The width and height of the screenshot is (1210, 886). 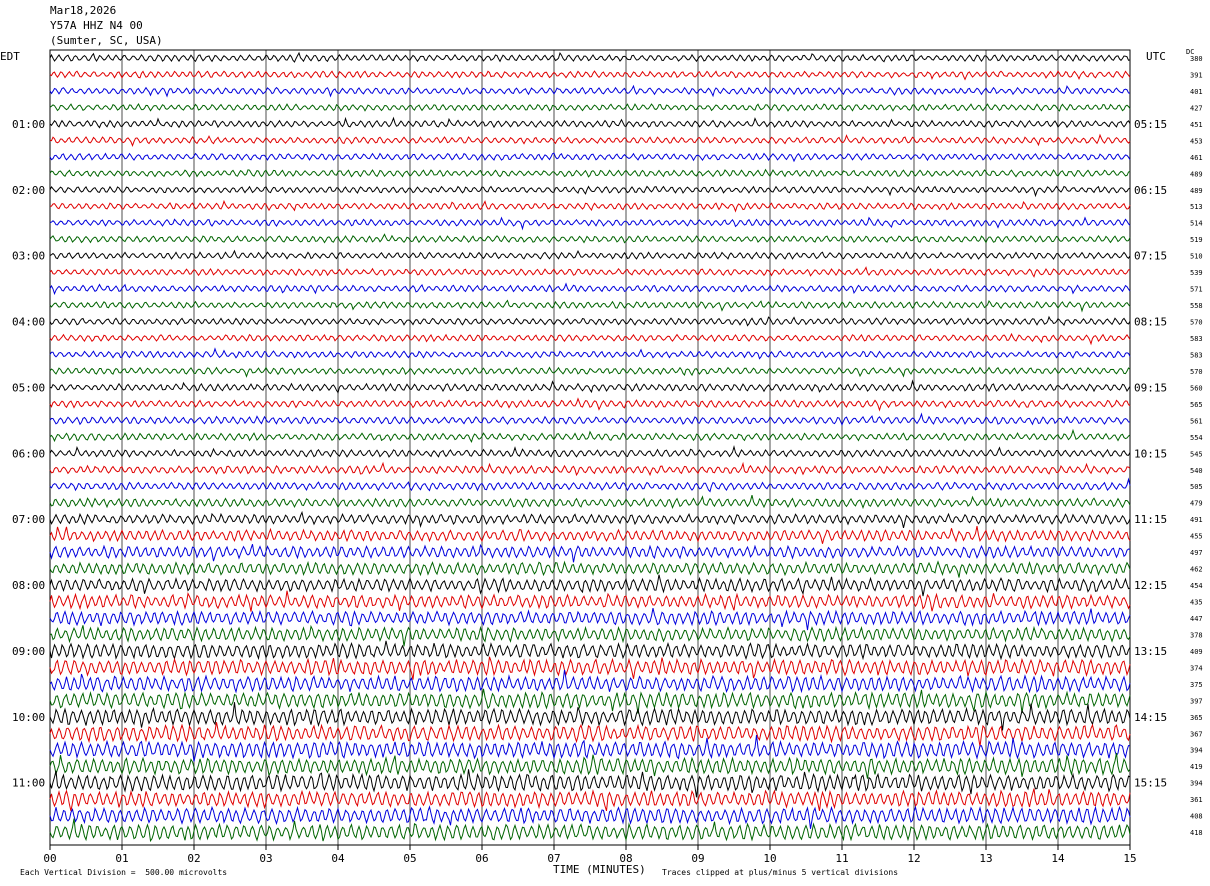 I want to click on dc-offset-label: 540, so click(x=1196, y=471).